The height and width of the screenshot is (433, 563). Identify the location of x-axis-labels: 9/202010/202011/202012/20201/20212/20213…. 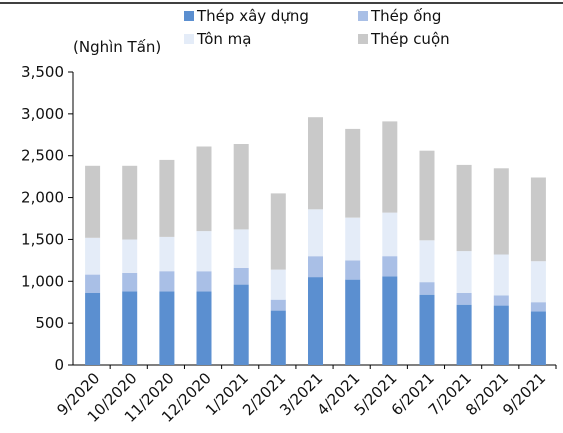
(301, 397).